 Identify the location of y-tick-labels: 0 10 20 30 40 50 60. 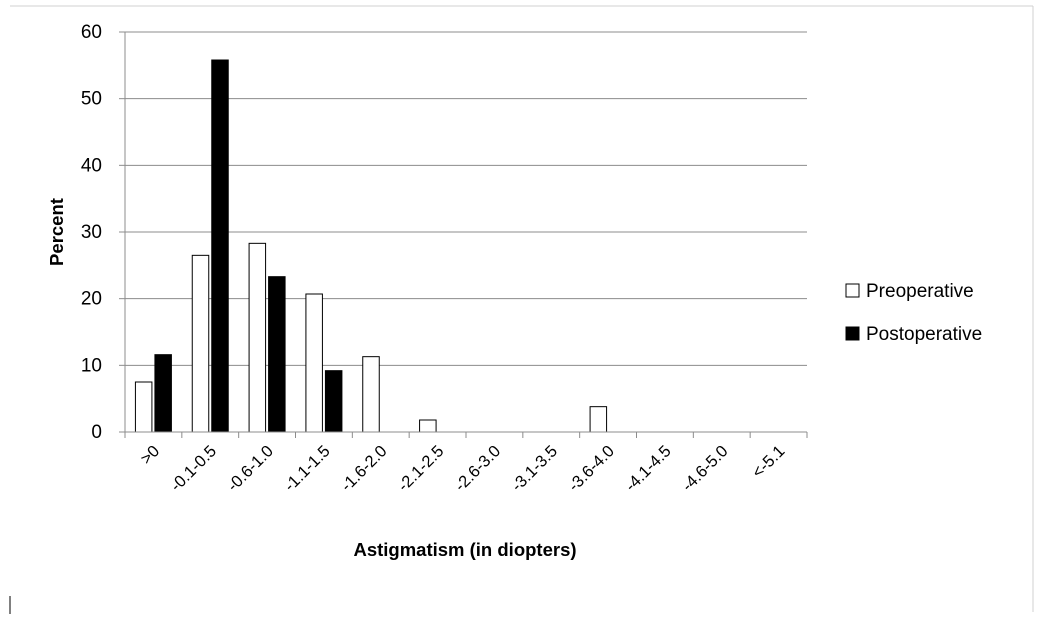
(91, 232).